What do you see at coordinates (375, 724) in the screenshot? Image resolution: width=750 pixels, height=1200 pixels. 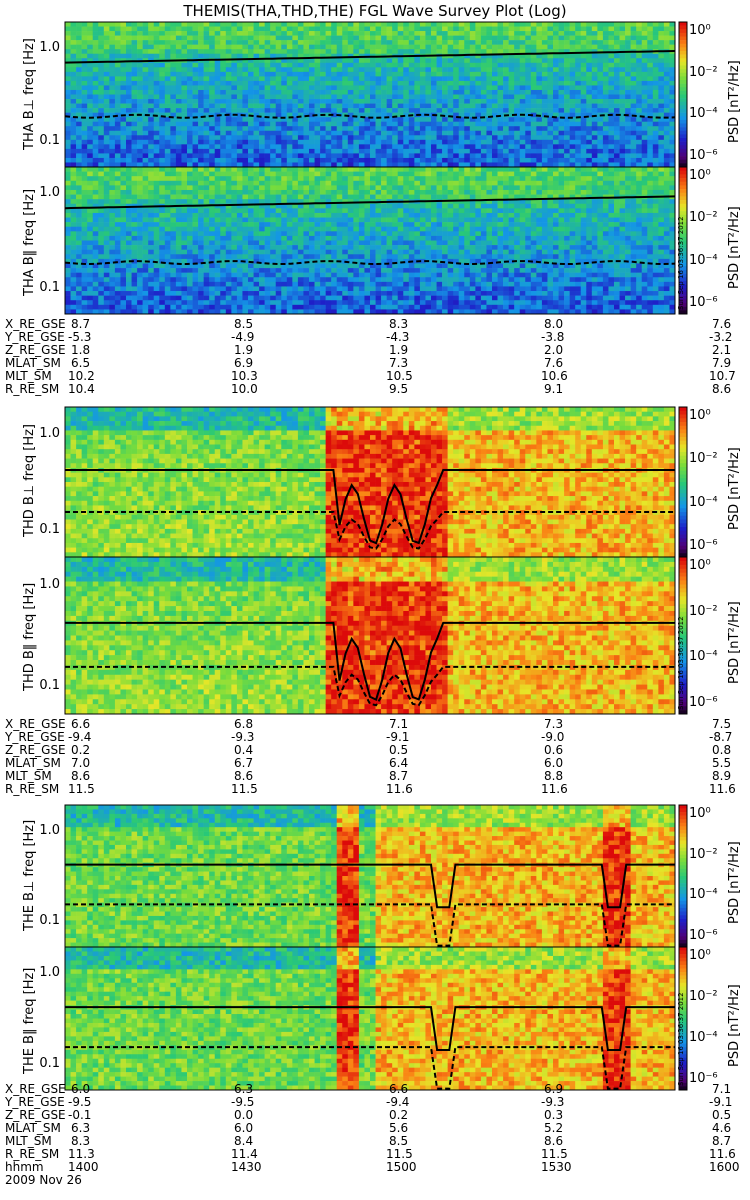 I see `ephemeris-row: X_RE_GSE 6.6 6.8 7.1 7.3 7.5` at bounding box center [375, 724].